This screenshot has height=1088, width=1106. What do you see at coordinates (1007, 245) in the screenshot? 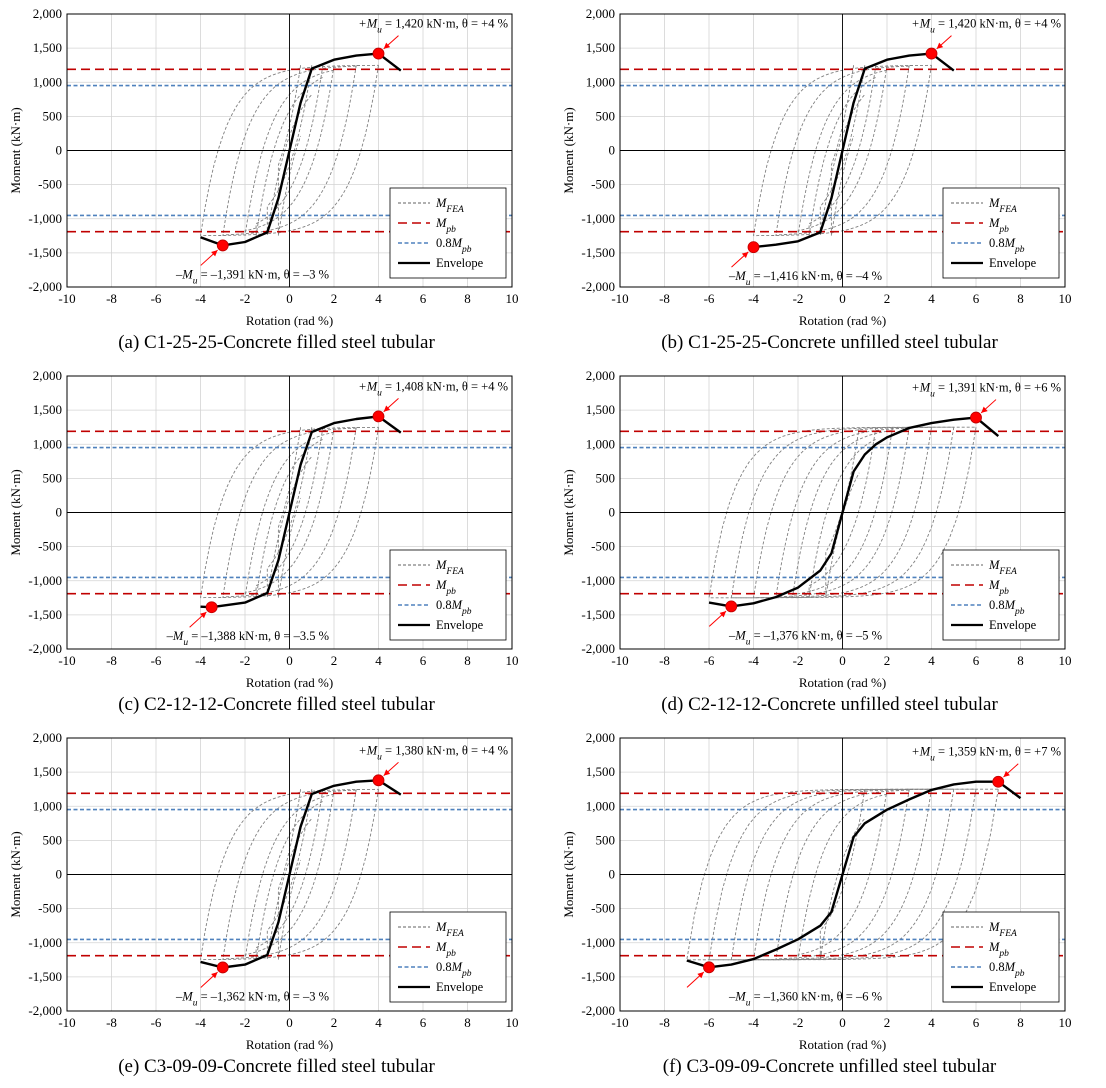
I see `legend-mpb08-label: 0.8Mpb` at bounding box center [1007, 245].